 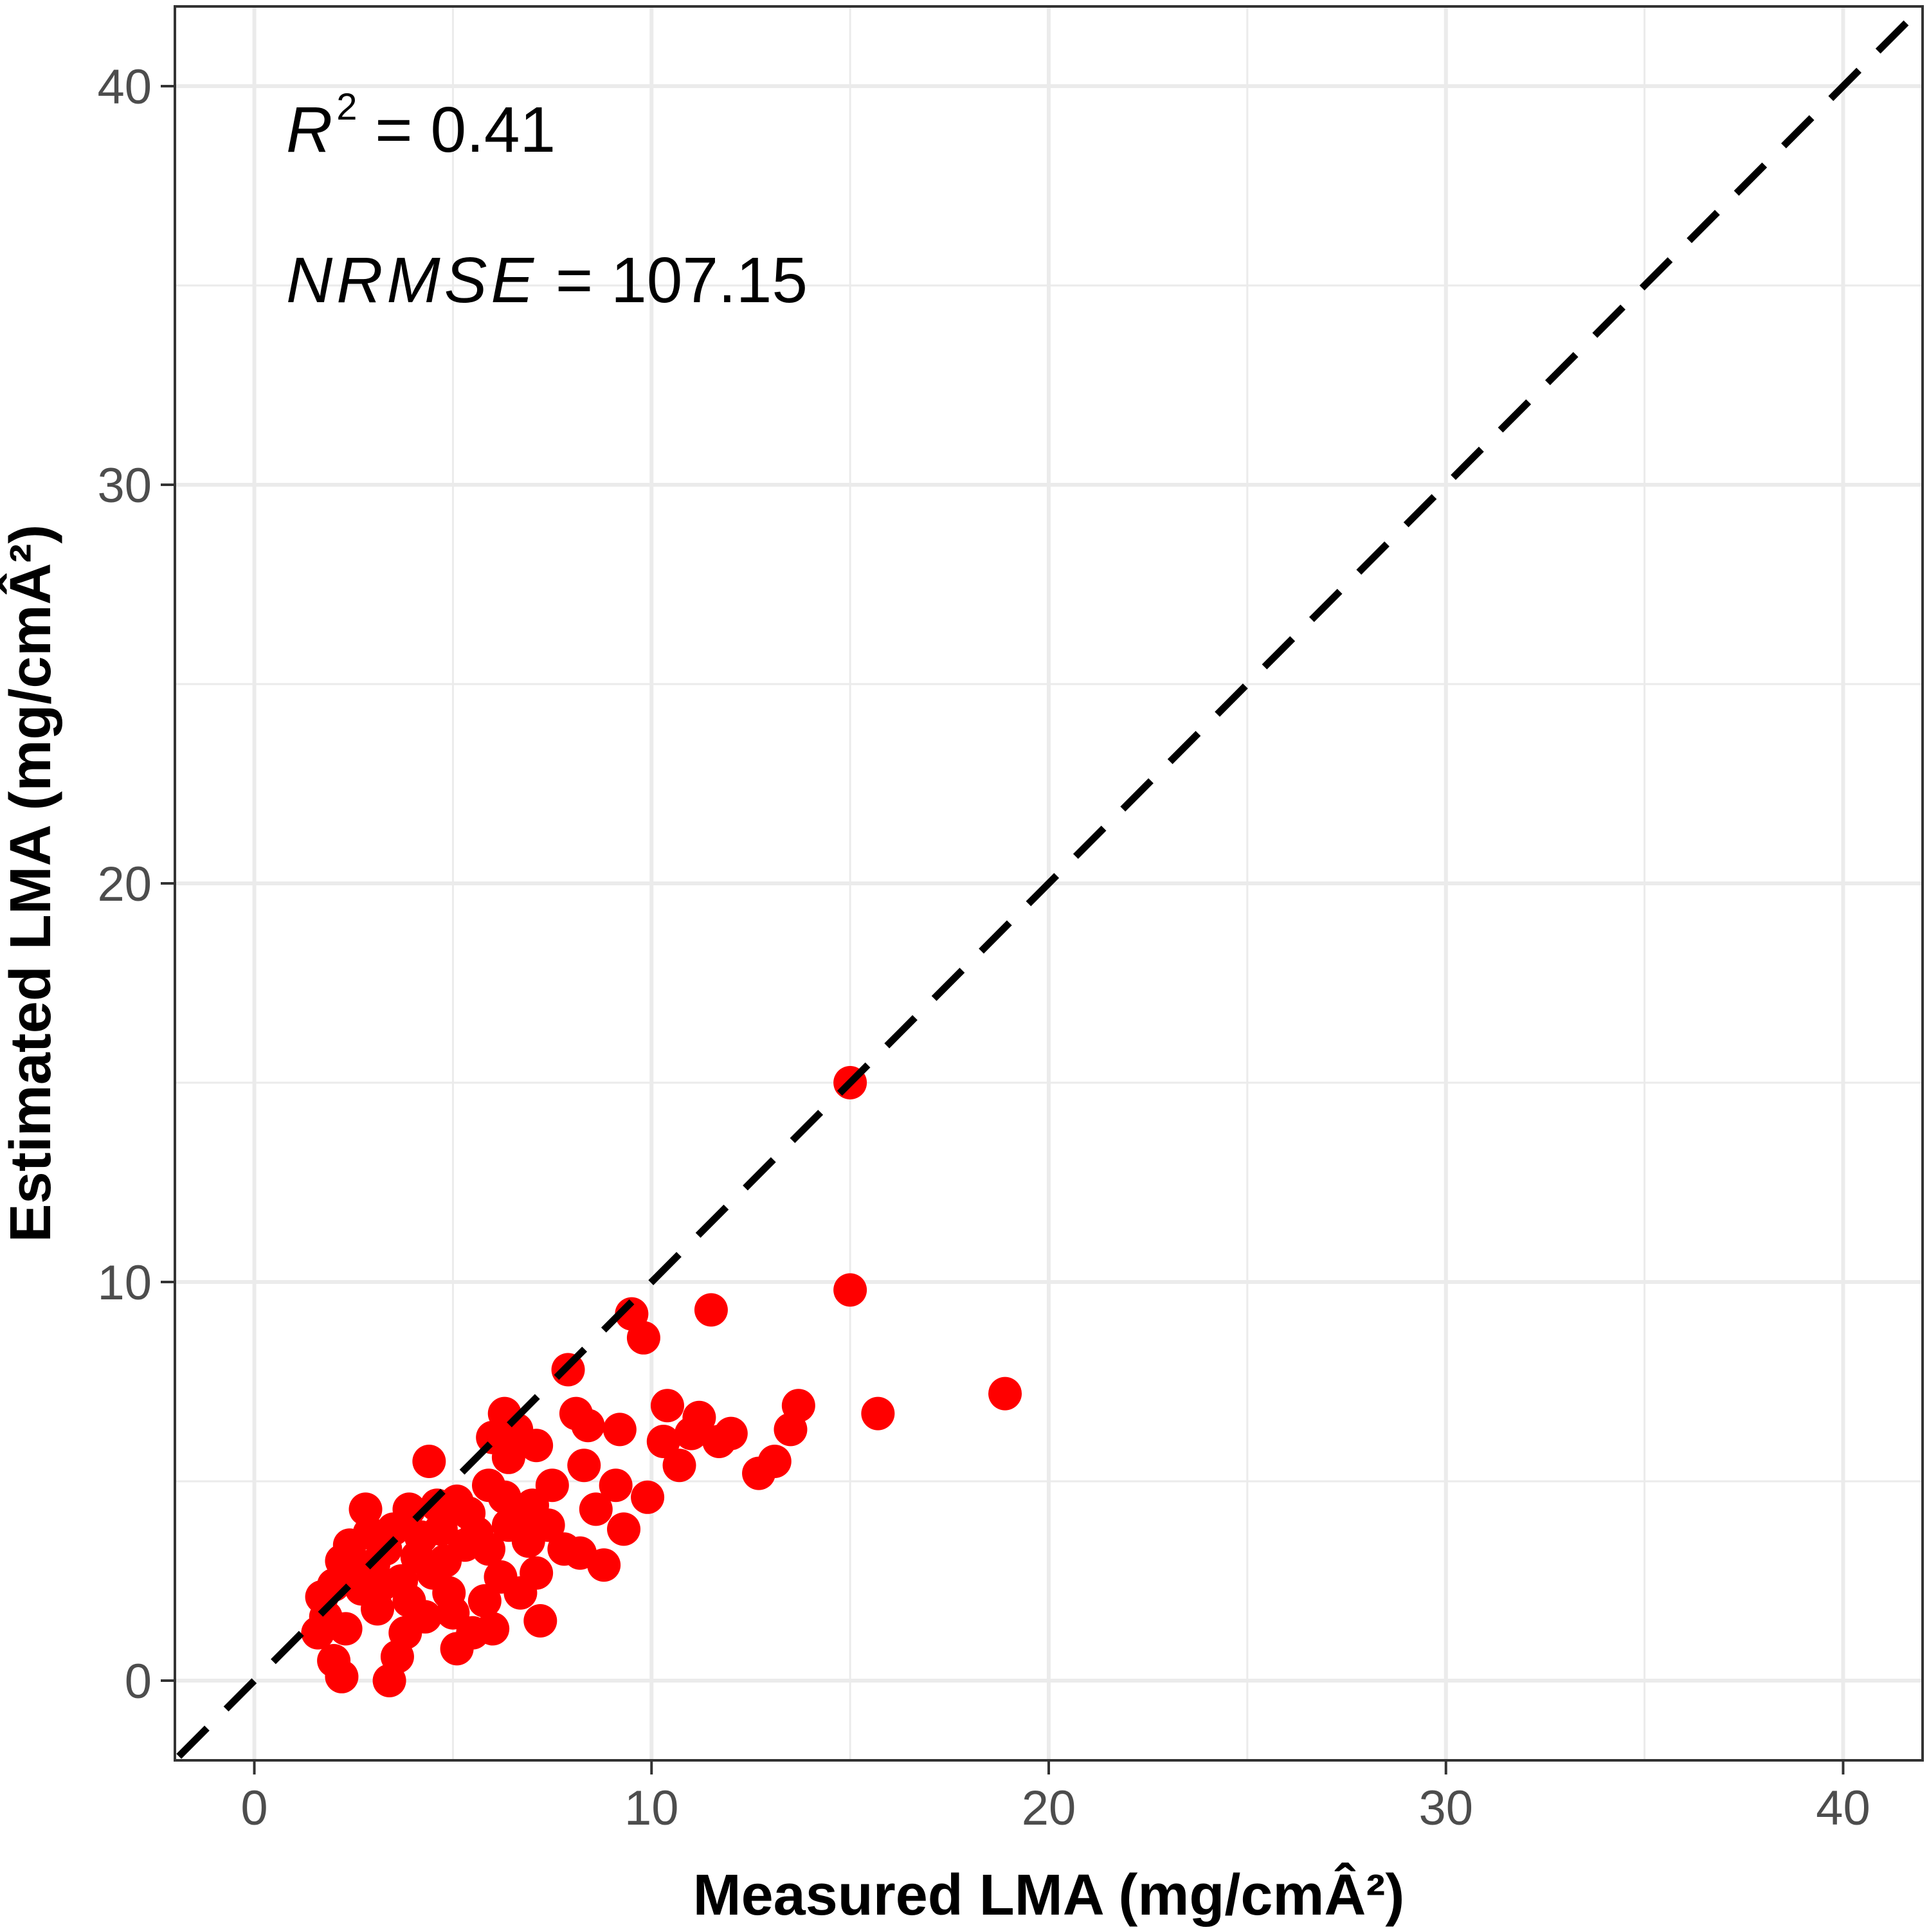 I want to click on y-tick-label: 0, so click(x=138, y=1681).